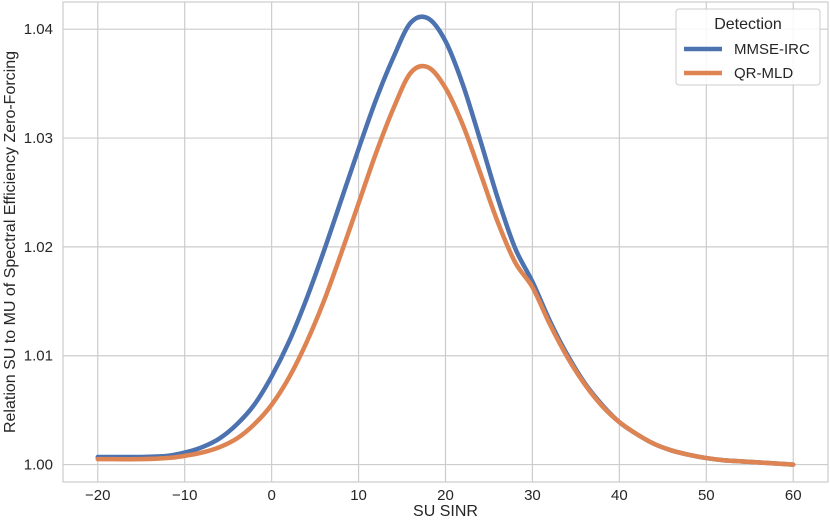  What do you see at coordinates (38, 138) in the screenshot?
I see `y-tick-label: 1.03` at bounding box center [38, 138].